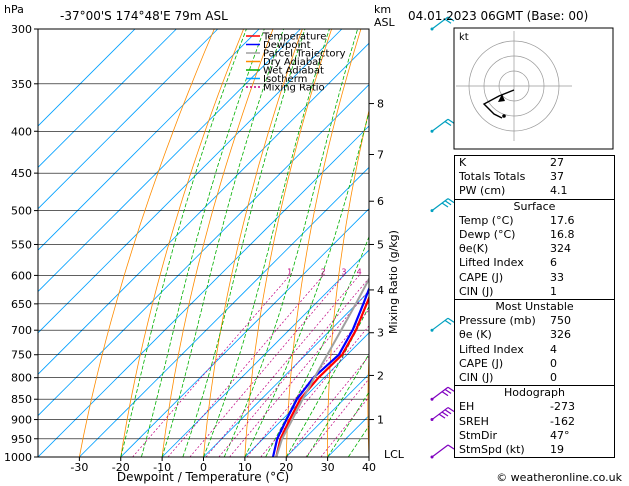 This screenshot has width=629, height=486. Describe the element at coordinates (380, 201) in the screenshot. I see `km-tick-label: 6` at that location.